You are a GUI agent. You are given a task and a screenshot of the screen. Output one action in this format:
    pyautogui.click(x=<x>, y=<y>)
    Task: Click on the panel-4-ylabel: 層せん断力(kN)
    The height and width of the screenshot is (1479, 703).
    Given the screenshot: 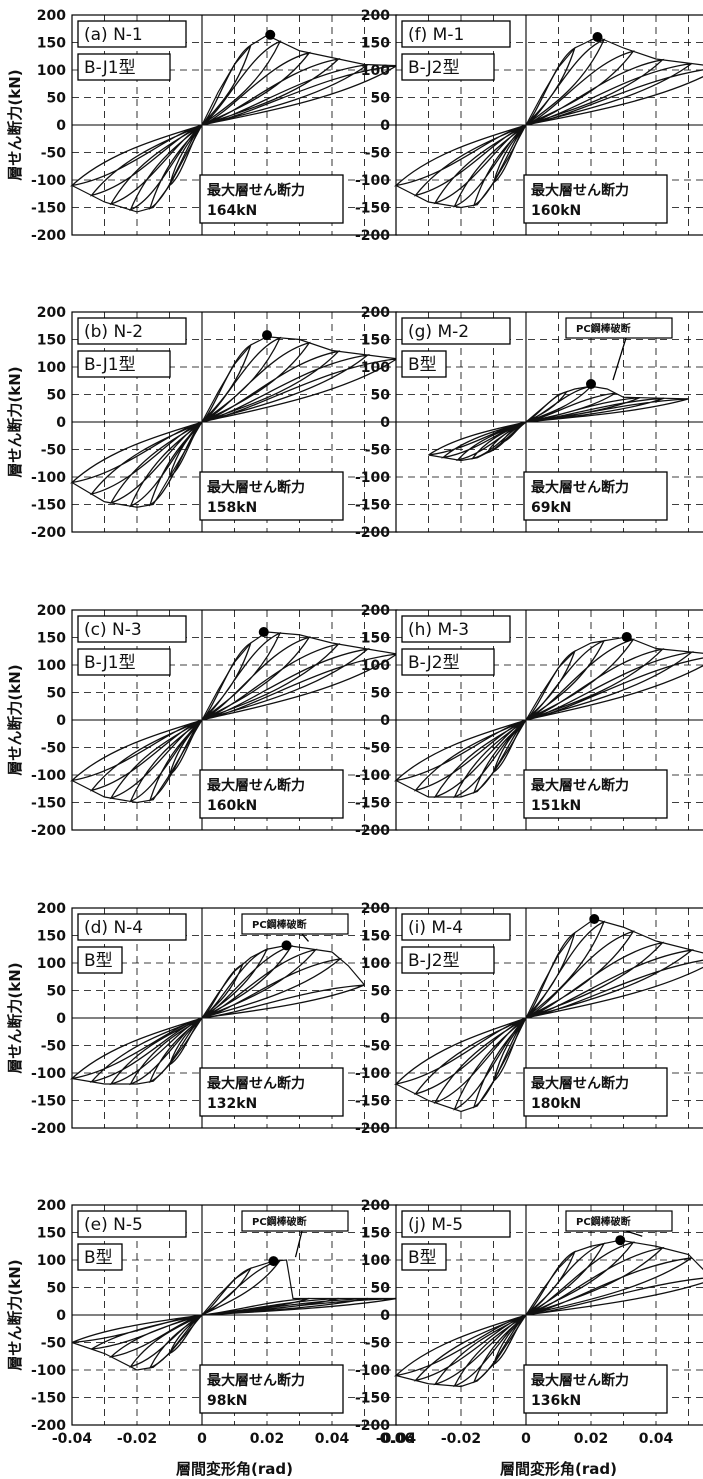 What is the action you would take?
    pyautogui.click(x=15, y=1017)
    